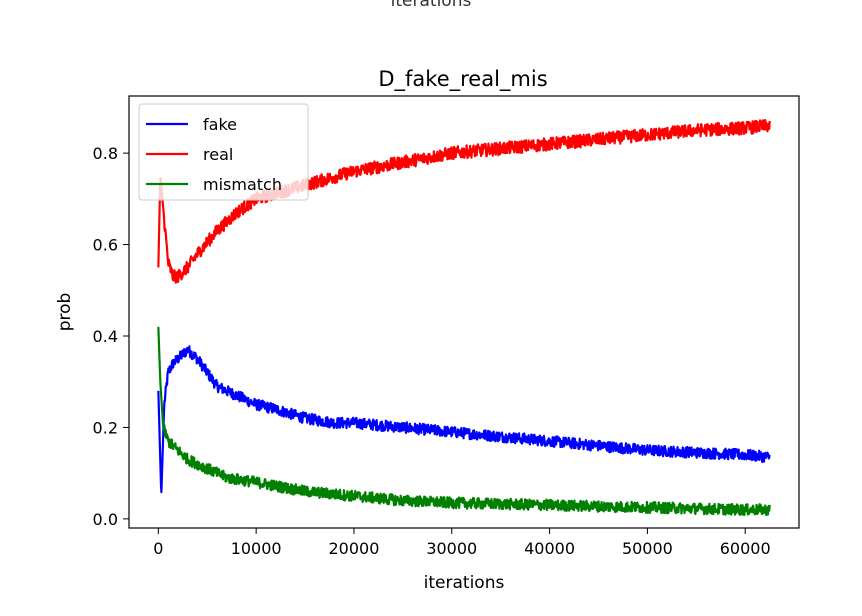 The image size is (862, 616). What do you see at coordinates (105, 153) in the screenshot?
I see `y-tick-label: 0.8` at bounding box center [105, 153].